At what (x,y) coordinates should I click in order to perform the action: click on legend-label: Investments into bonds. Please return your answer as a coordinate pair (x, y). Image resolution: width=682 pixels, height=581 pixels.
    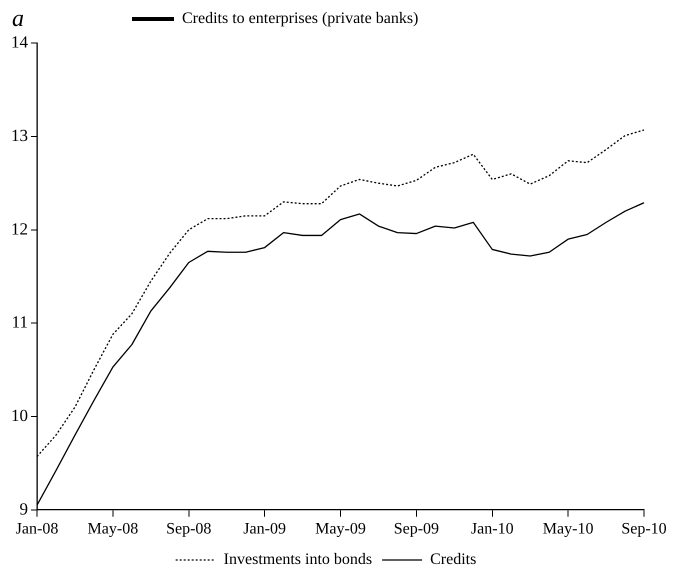
    Looking at the image, I should click on (298, 559).